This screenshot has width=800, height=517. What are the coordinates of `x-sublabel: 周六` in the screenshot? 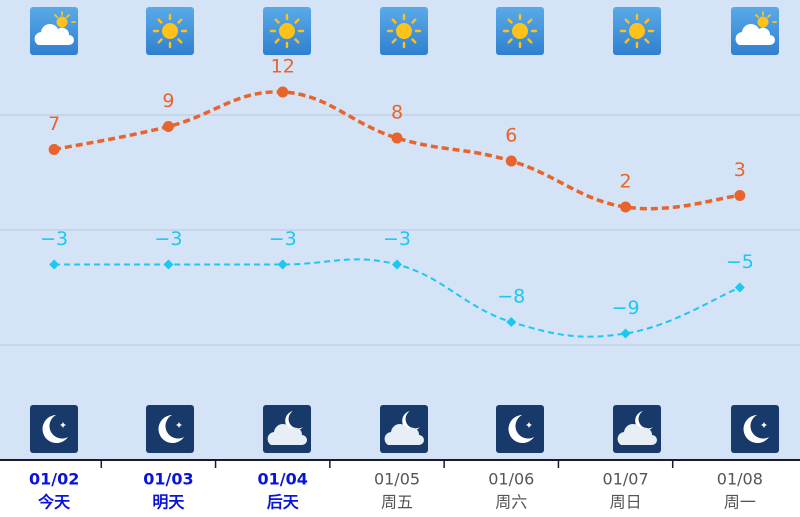 It's located at (511, 502).